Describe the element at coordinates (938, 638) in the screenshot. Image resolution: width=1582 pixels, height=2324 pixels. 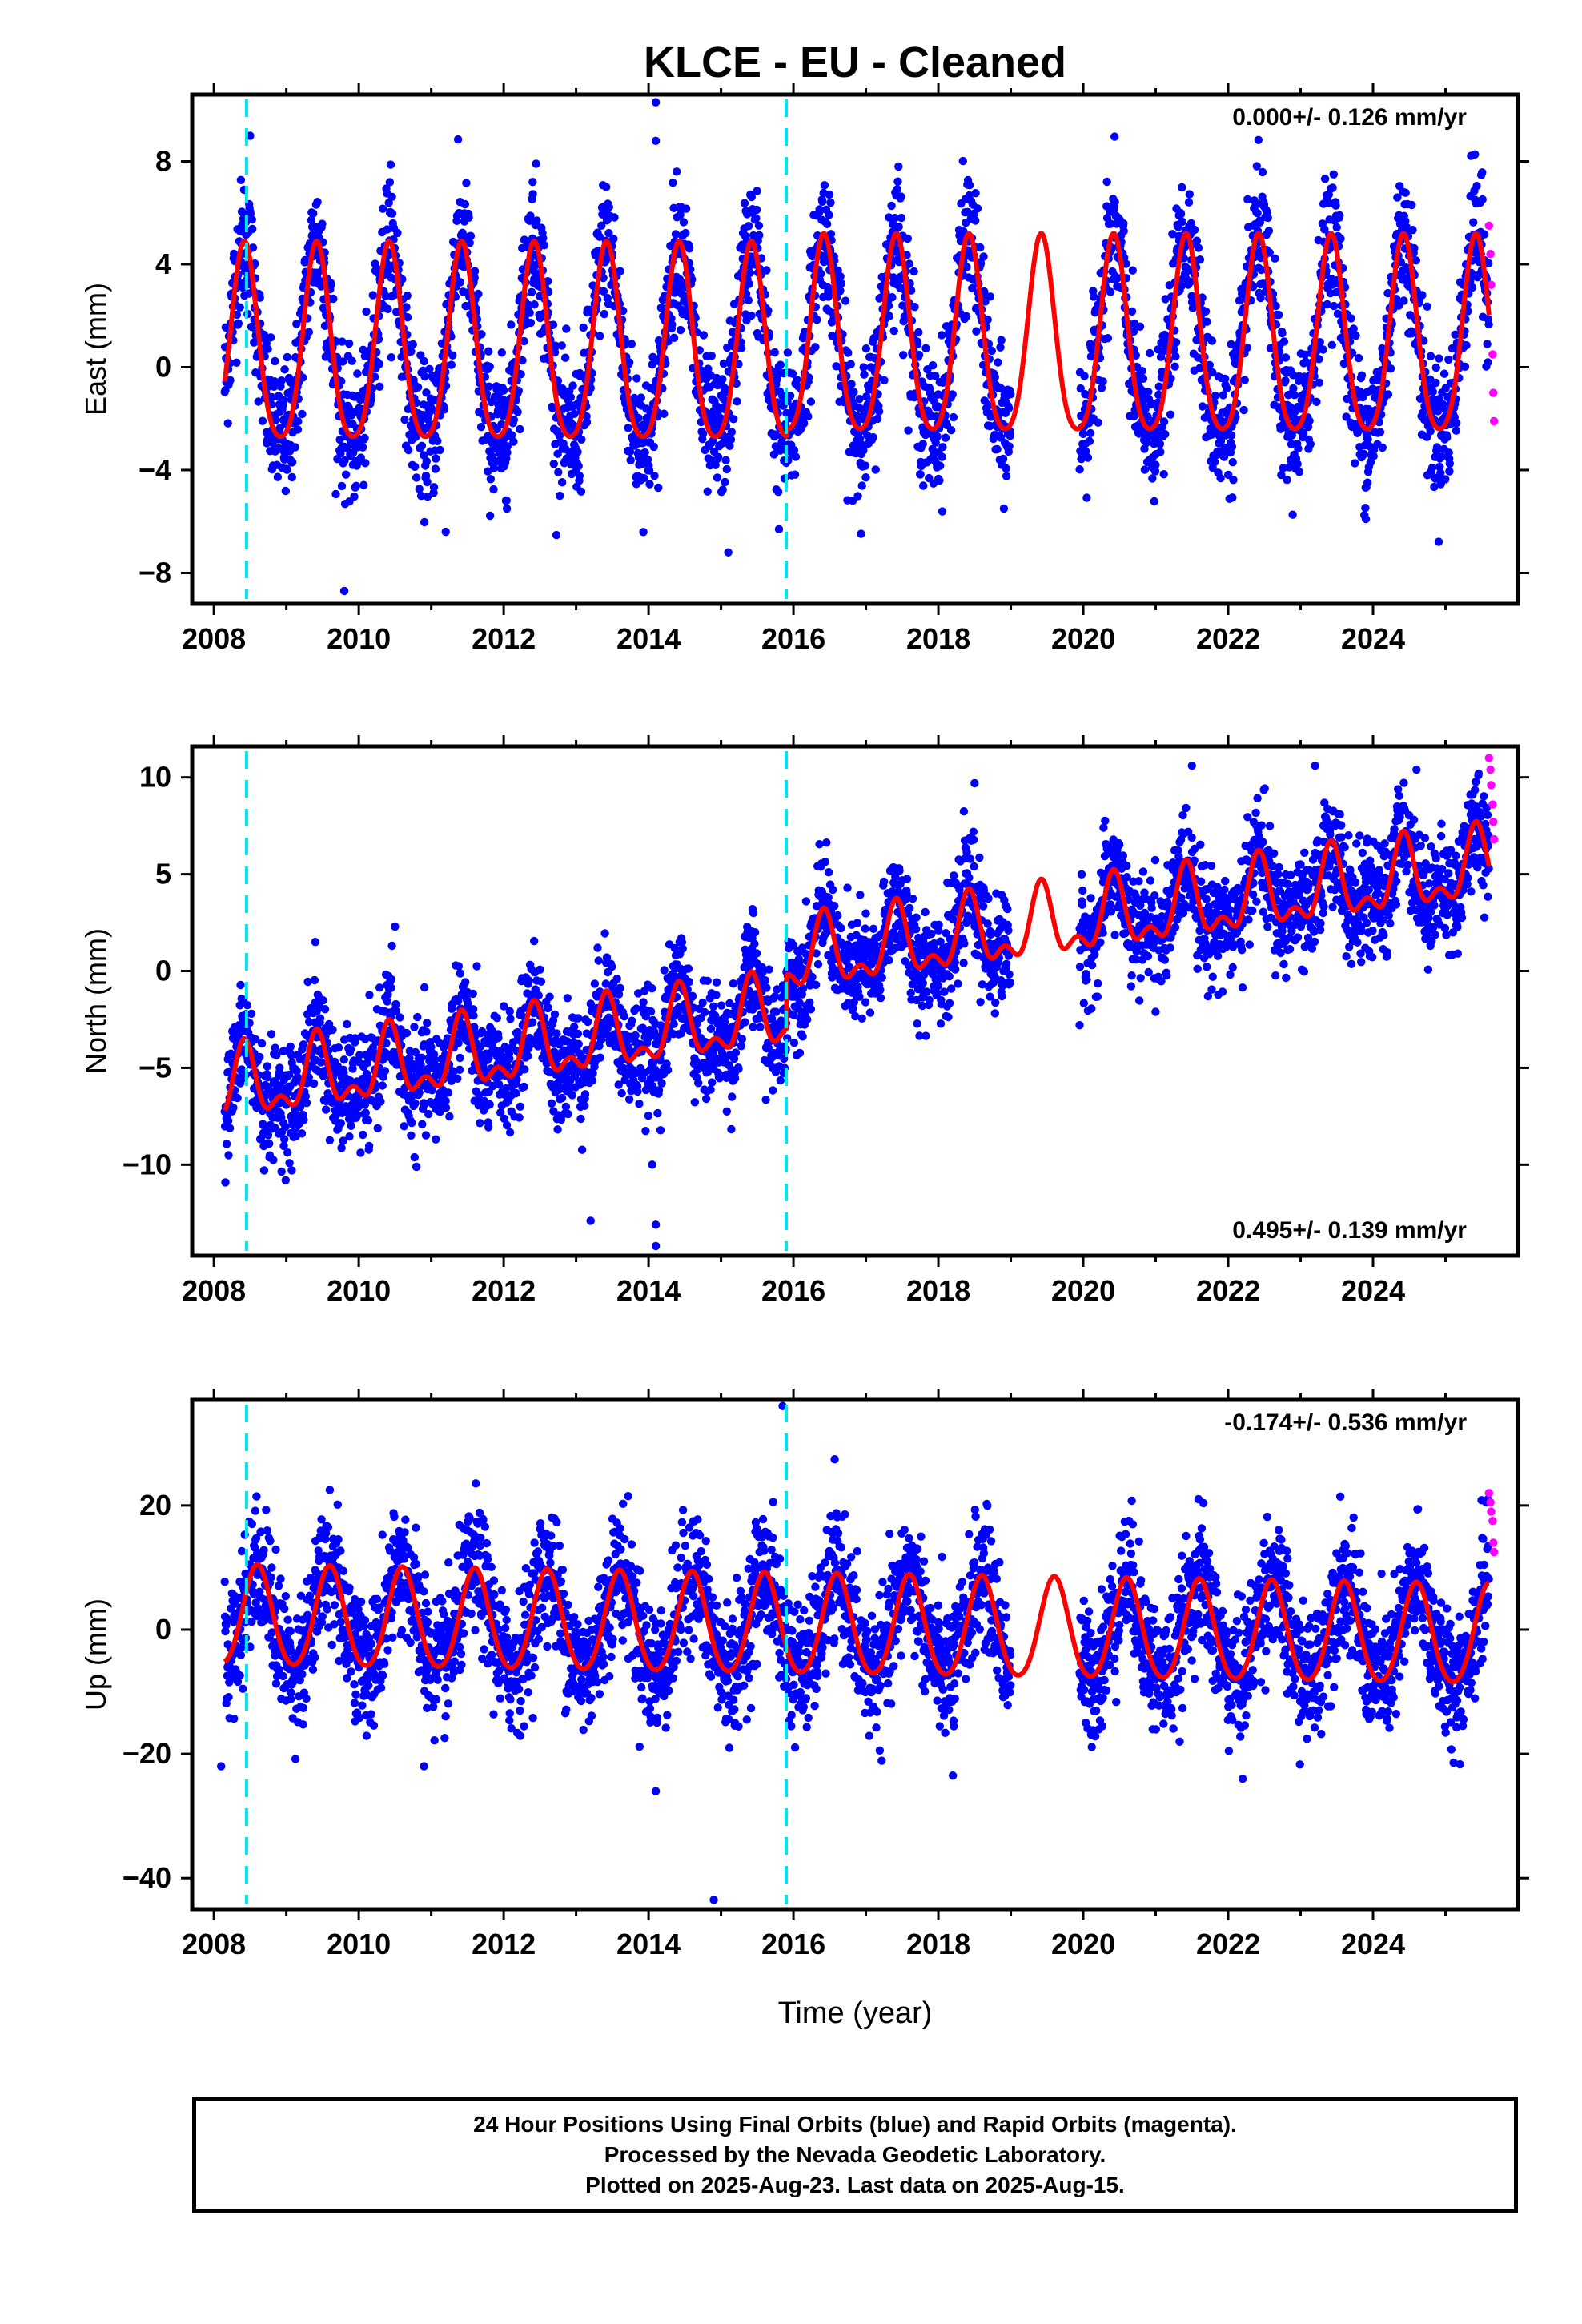
I see `x-tick-label: 2018` at that location.